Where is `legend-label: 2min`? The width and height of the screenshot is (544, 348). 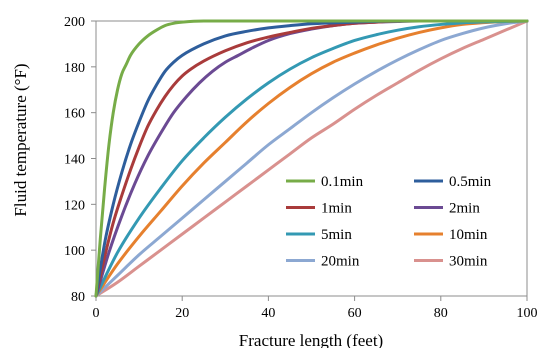 legend-label: 2min is located at coordinates (464, 209).